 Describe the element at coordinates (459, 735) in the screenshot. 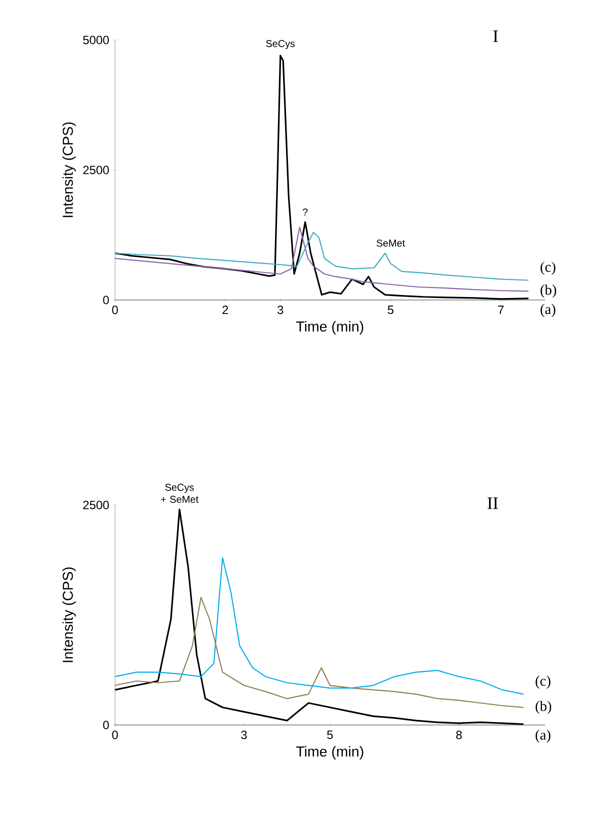

I see `x-tick-label: 8` at that location.